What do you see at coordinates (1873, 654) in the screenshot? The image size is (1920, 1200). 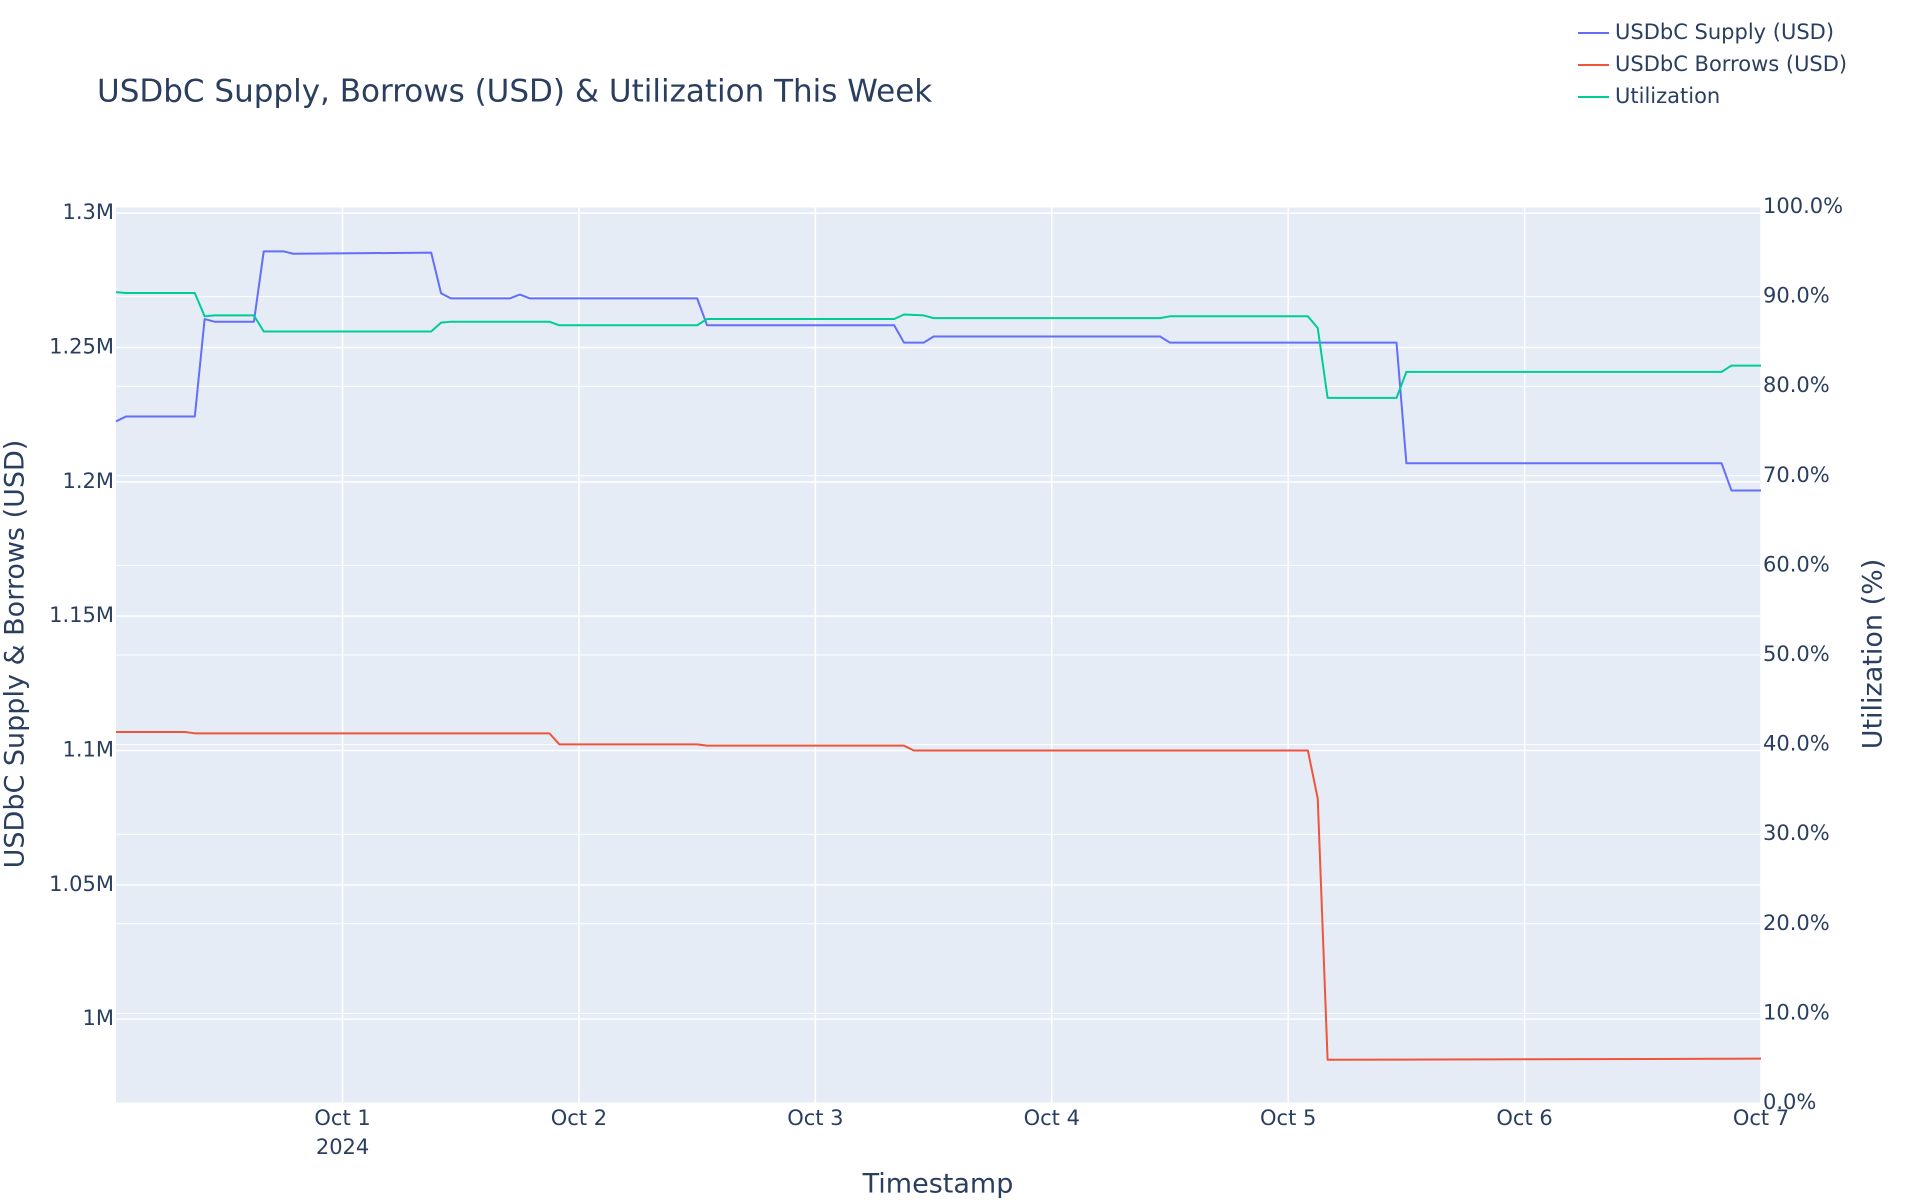 I see `y2-axis-title: Utilization (%)` at bounding box center [1873, 654].